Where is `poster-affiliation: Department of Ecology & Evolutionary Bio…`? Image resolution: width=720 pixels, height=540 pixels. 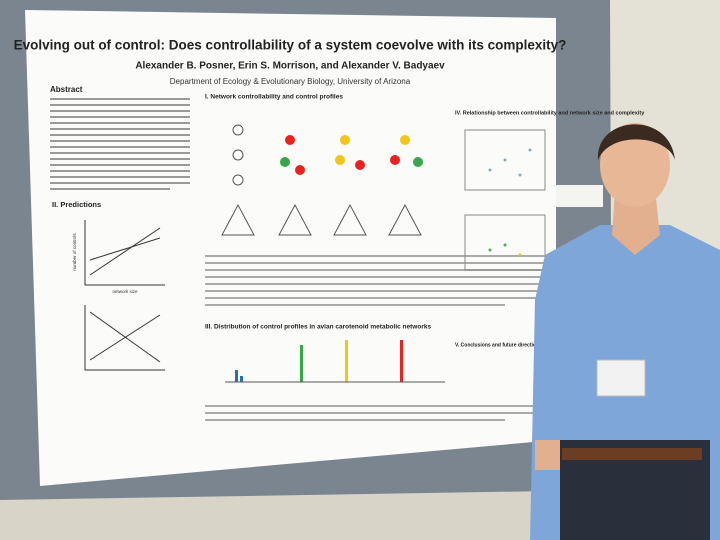
poster-affiliation: Department of Ecology & Evolutionary Bio… is located at coordinates (290, 81).